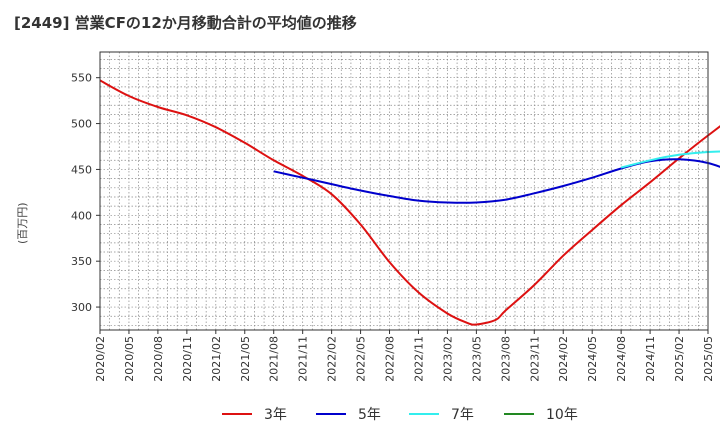 This screenshot has width=720, height=440. Describe the element at coordinates (85, 193) in the screenshot. I see `y-tick-labels: 300 350 400 450 500 550` at that location.